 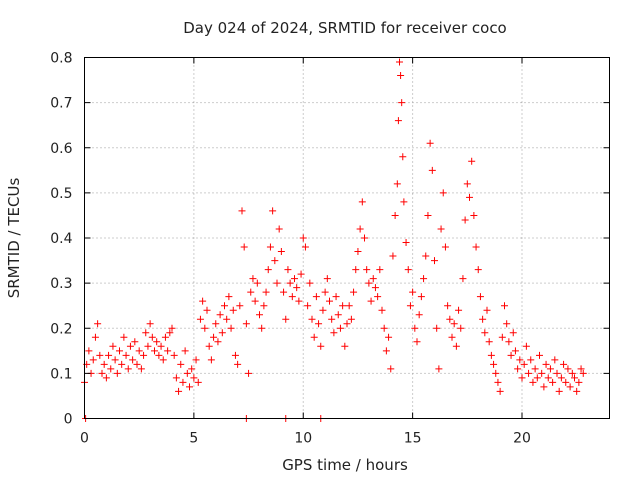 I want to click on y-tick-label: 0.3, so click(x=61, y=284).